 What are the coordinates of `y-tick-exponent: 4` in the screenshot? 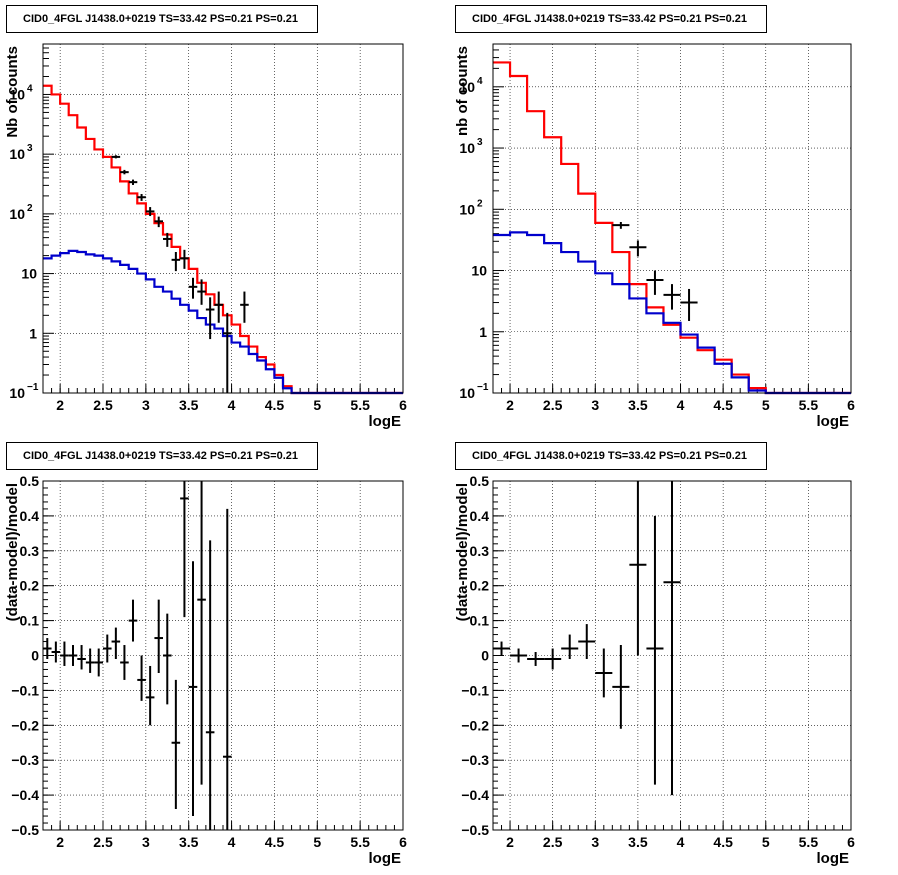 It's located at (30, 88).